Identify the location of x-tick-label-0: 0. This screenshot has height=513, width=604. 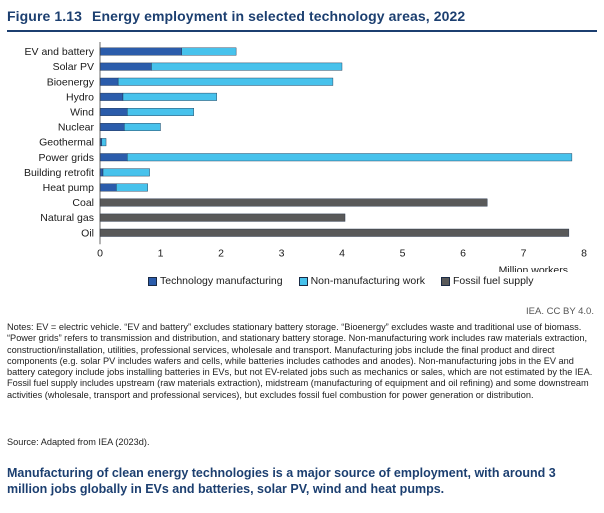
(100, 253).